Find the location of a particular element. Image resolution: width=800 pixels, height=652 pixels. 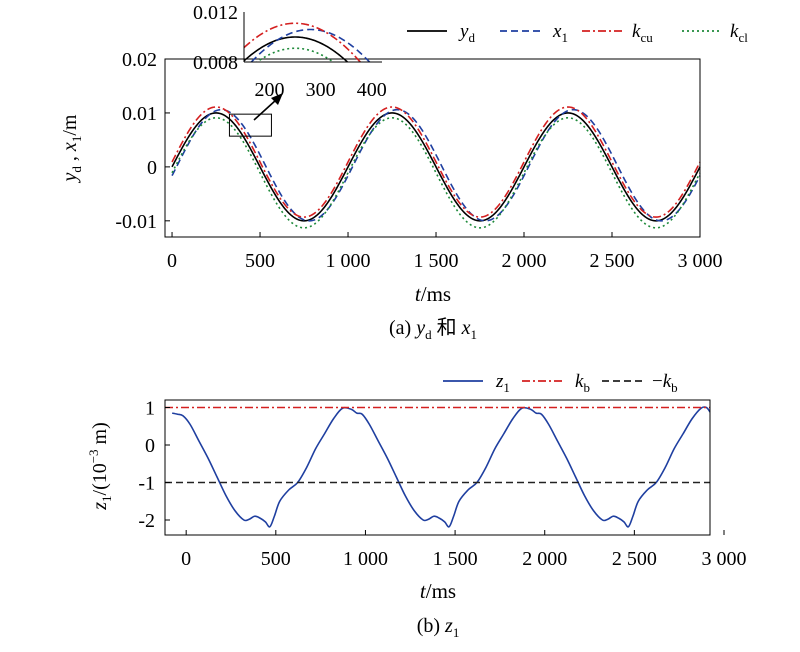

inset-series-lines is located at coordinates (307, 42).